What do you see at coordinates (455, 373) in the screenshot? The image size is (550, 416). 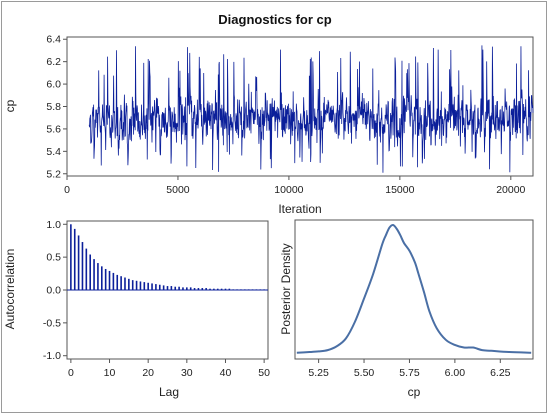 I see `density-x-tick-label: 6.00` at bounding box center [455, 373].